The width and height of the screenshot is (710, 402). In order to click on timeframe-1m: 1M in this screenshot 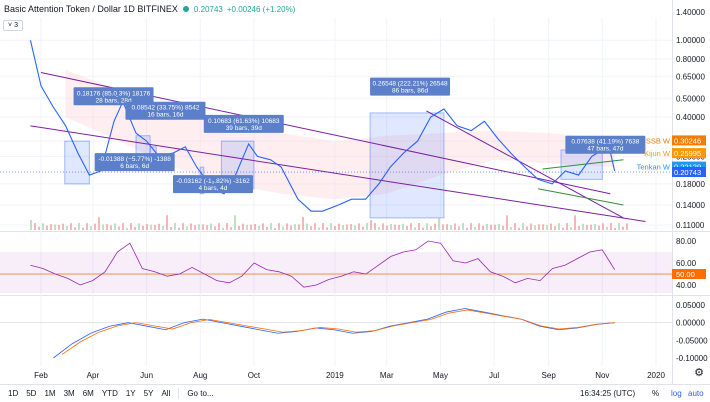, I will do `click(50, 393)`.